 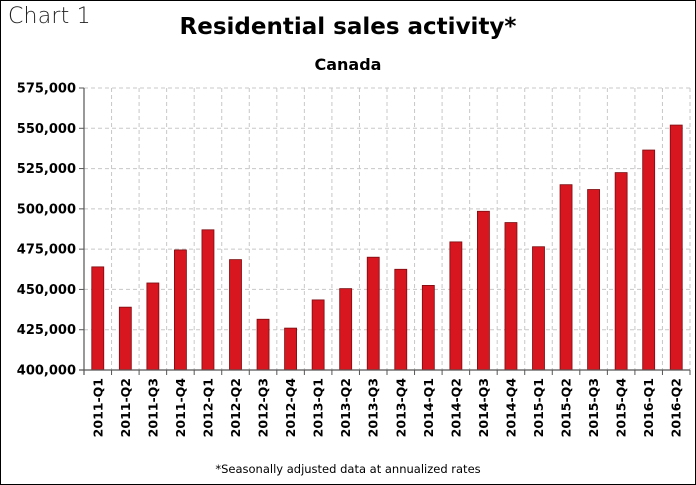 I want to click on y-tick-label: 550,000, so click(x=46, y=129).